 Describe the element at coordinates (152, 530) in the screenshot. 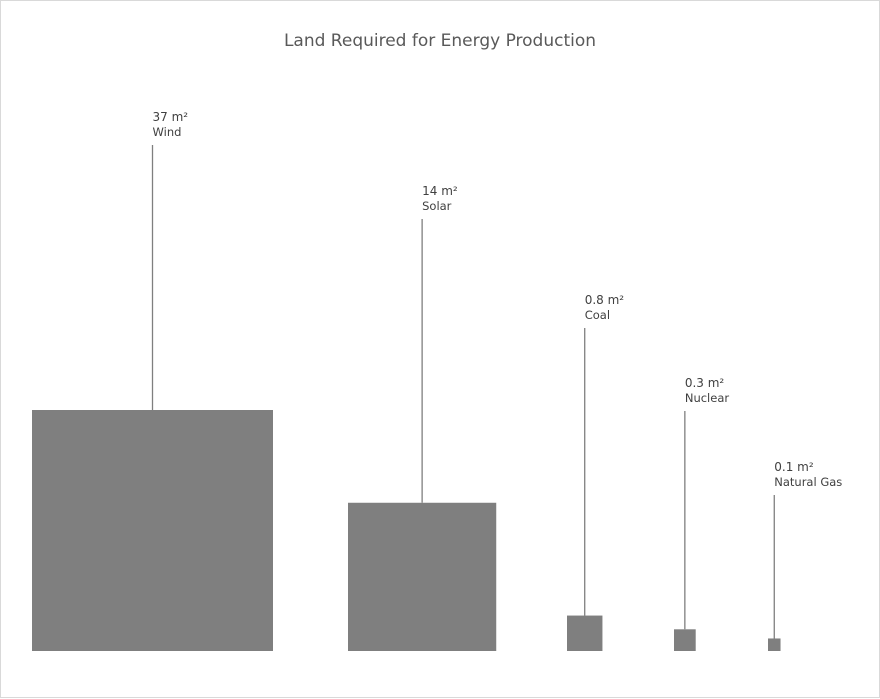

I see `bar-wind` at that location.